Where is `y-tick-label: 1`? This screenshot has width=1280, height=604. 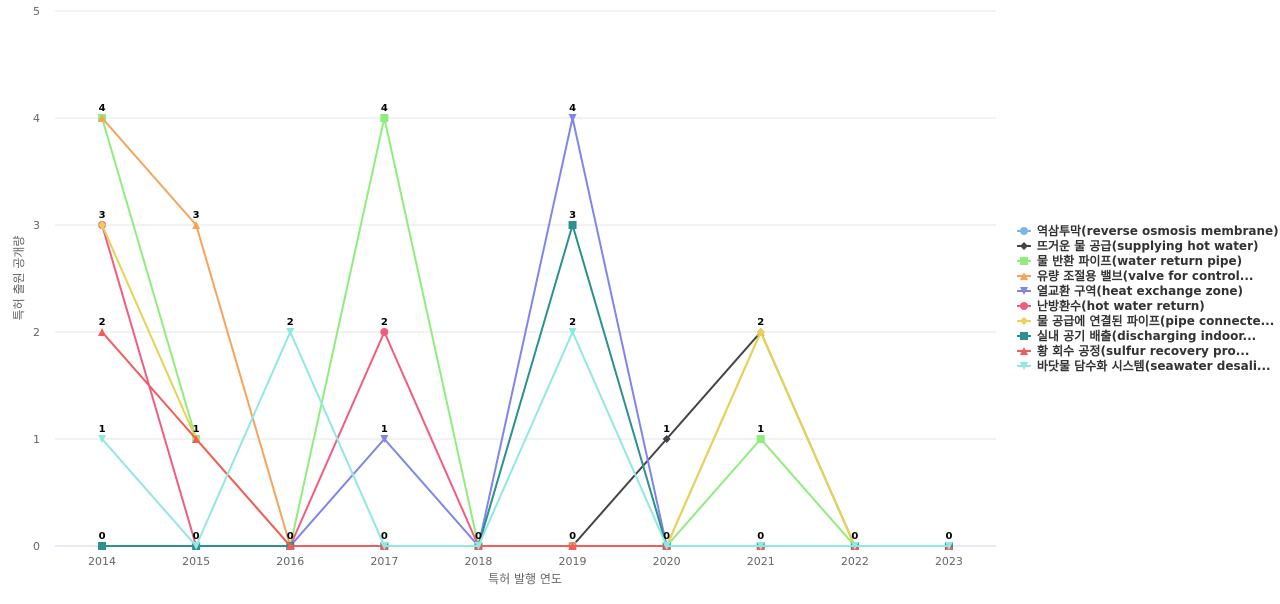 y-tick-label: 1 is located at coordinates (36, 439).